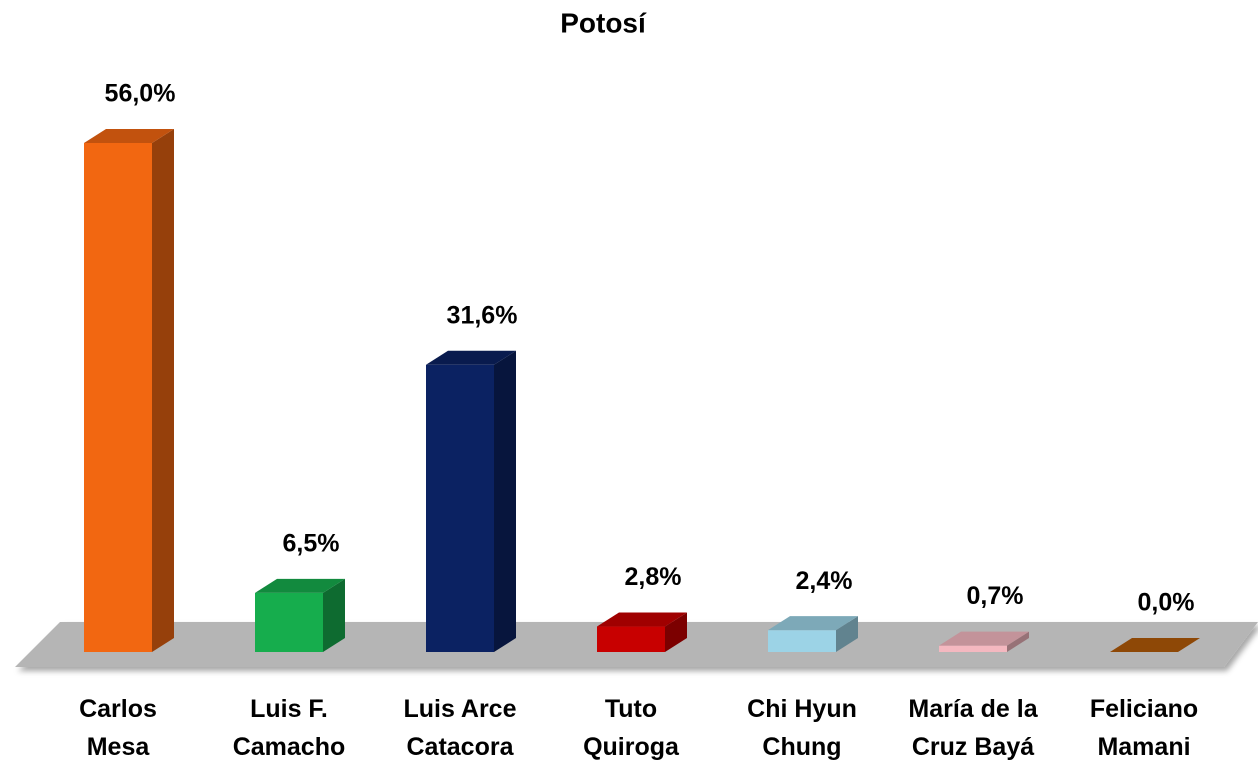 The width and height of the screenshot is (1258, 766). What do you see at coordinates (1144, 728) in the screenshot?
I see `x-tick-label: Feliciano Mamani` at bounding box center [1144, 728].